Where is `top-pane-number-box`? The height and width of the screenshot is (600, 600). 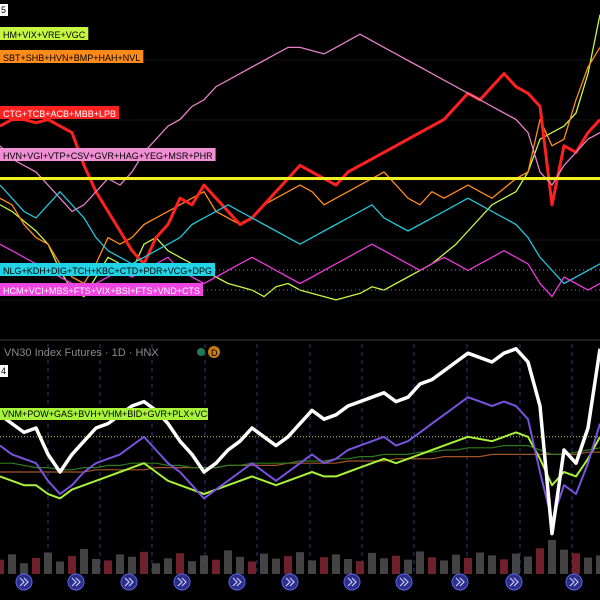 top-pane-number-box is located at coordinates (4, 10).